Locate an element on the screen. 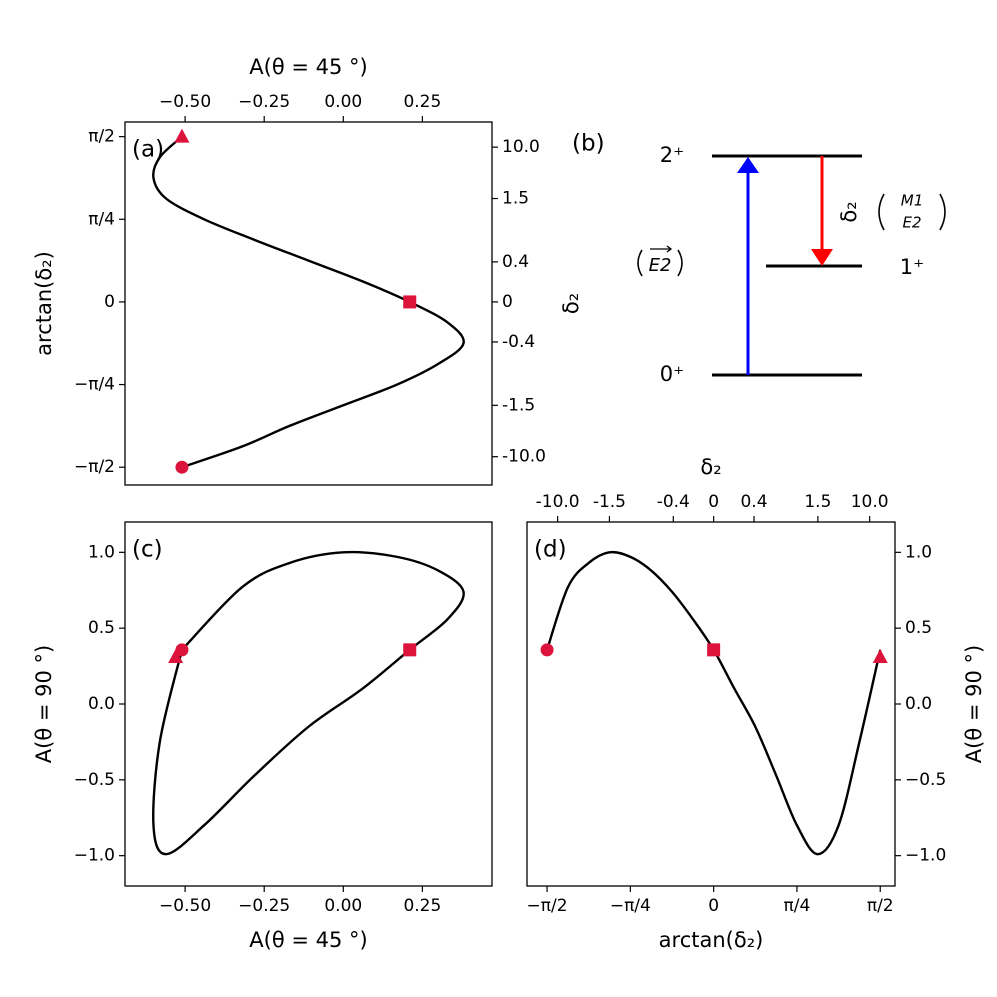 The width and height of the screenshot is (997, 997). mixing-type: M1 is located at coordinates (912, 201).